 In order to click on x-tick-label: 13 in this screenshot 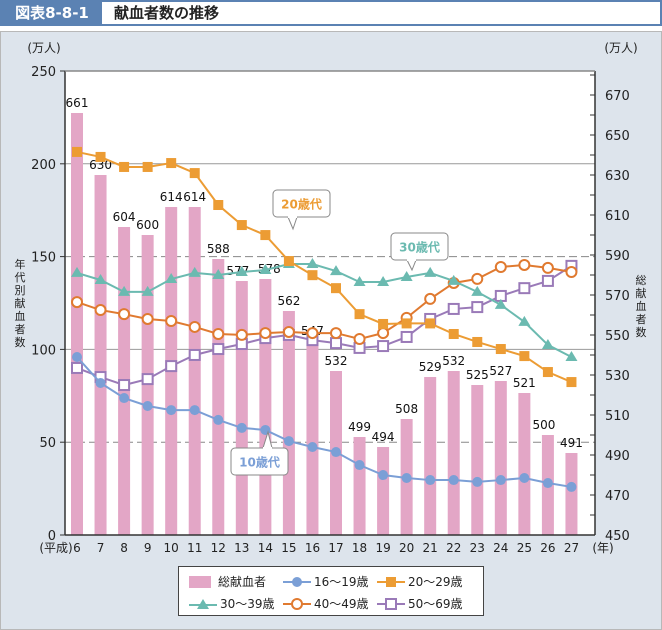, I will do `click(241, 548)`.